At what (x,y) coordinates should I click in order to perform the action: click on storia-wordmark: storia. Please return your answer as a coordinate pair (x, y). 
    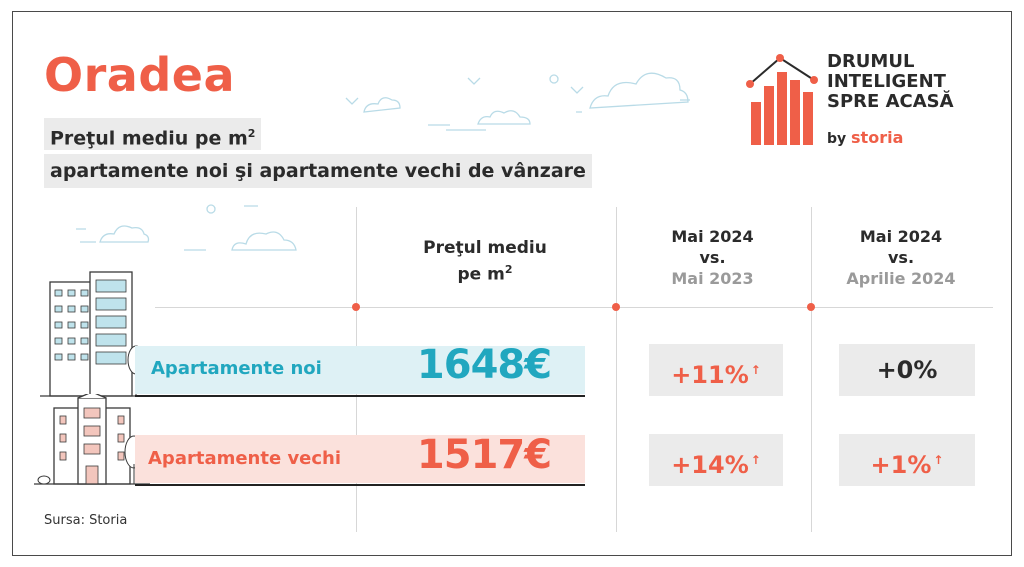
    Looking at the image, I should click on (877, 137).